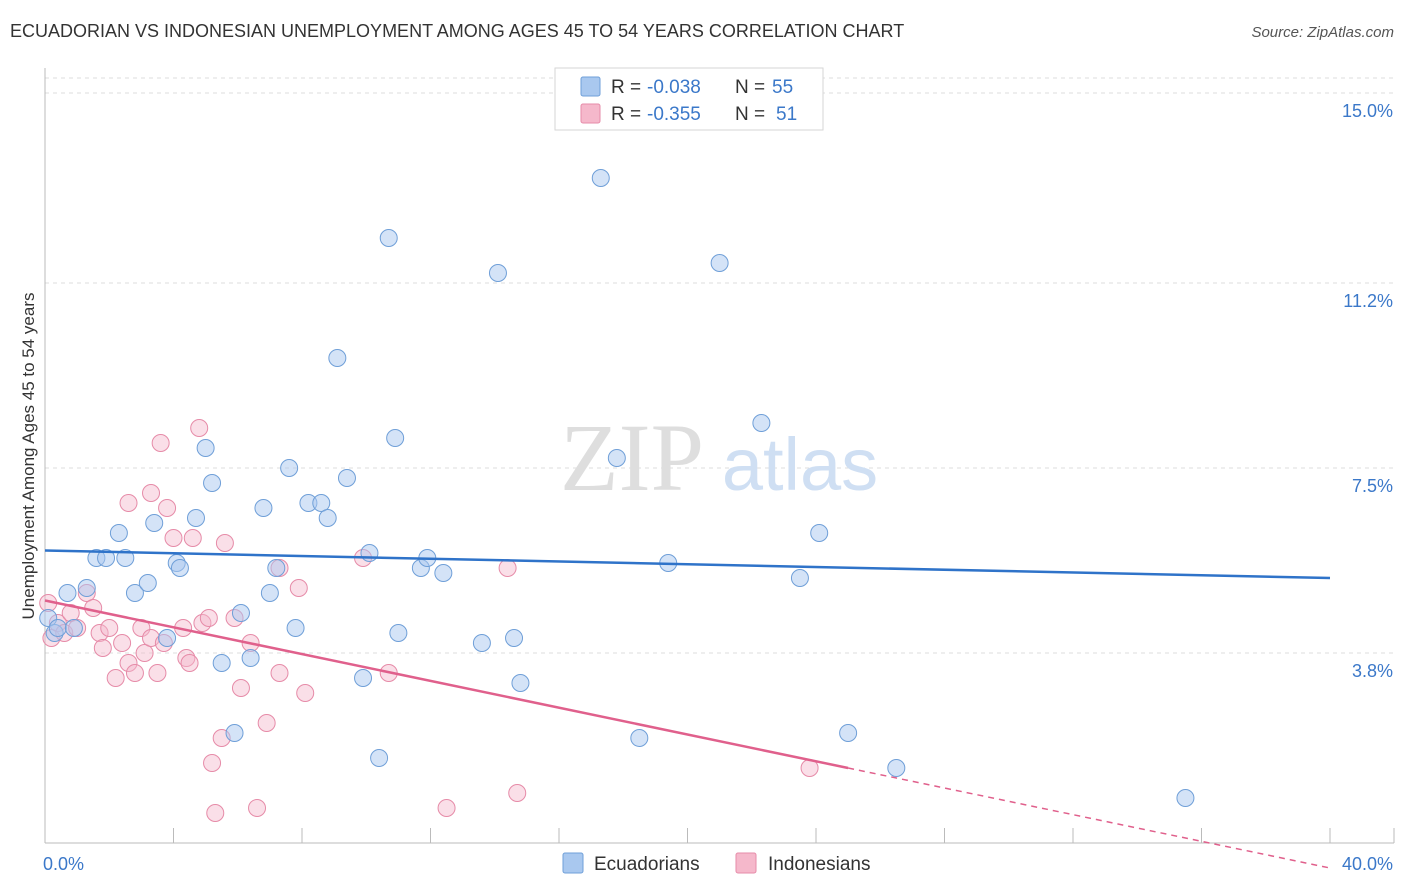 The width and height of the screenshot is (1406, 892). I want to click on y-tick-label: 15.0%, so click(1367, 111).